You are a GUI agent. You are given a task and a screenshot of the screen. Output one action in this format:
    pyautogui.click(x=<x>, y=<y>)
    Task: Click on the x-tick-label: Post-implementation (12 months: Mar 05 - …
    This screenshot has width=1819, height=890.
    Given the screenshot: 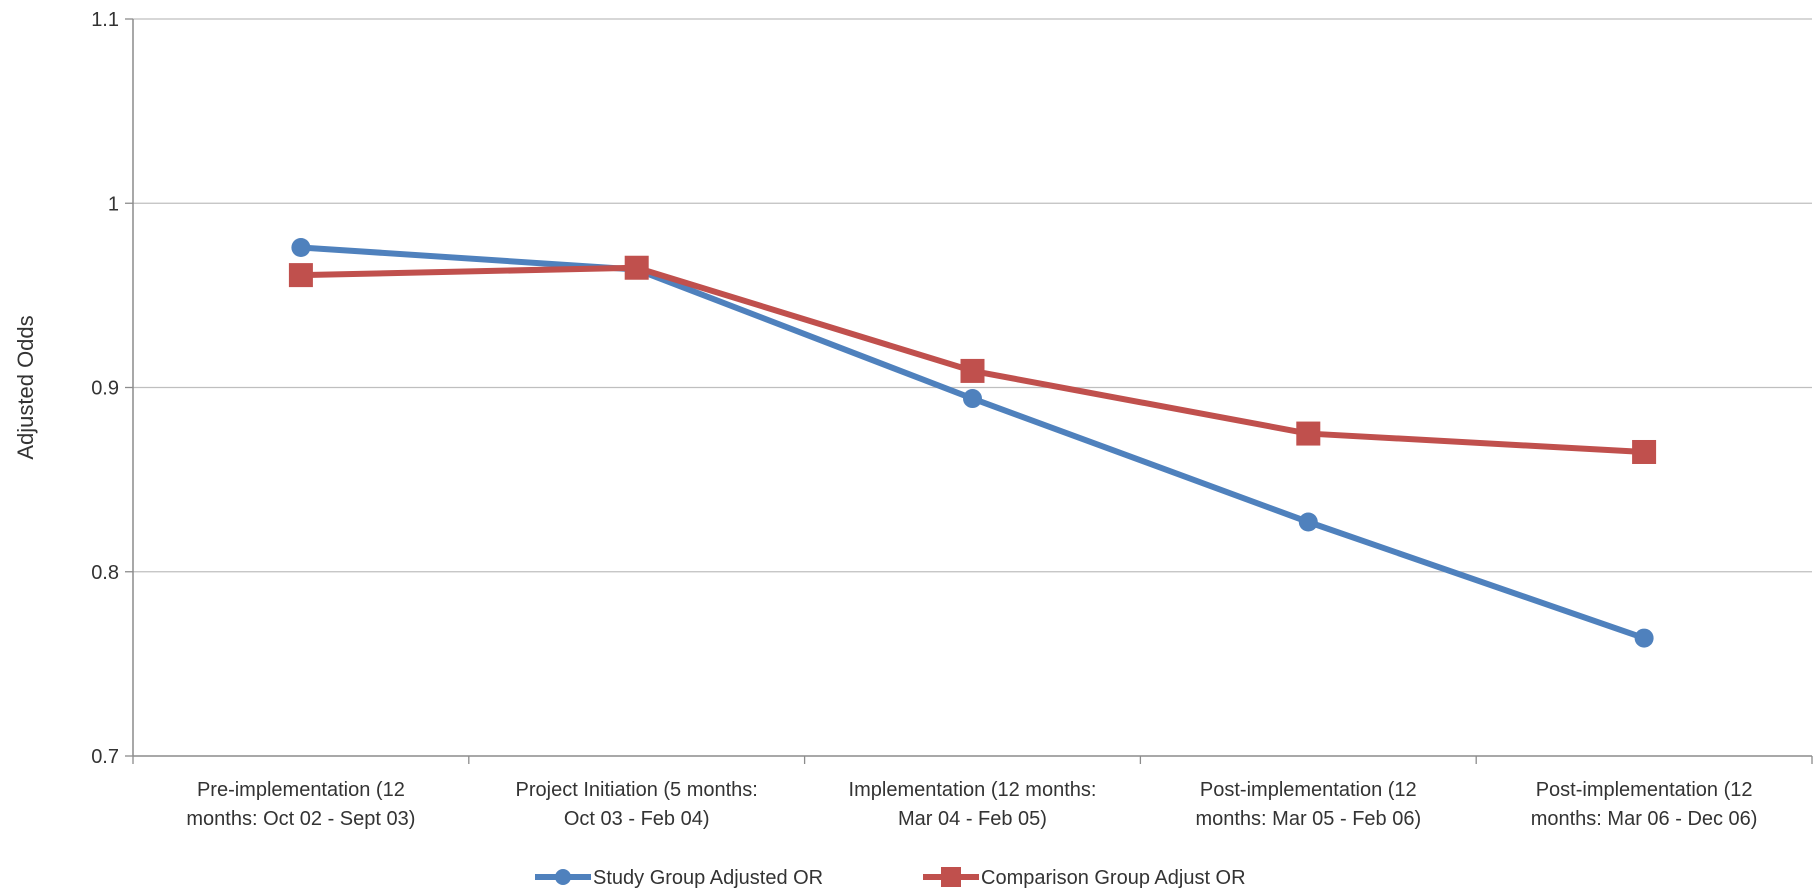 What is the action you would take?
    pyautogui.click(x=1308, y=804)
    